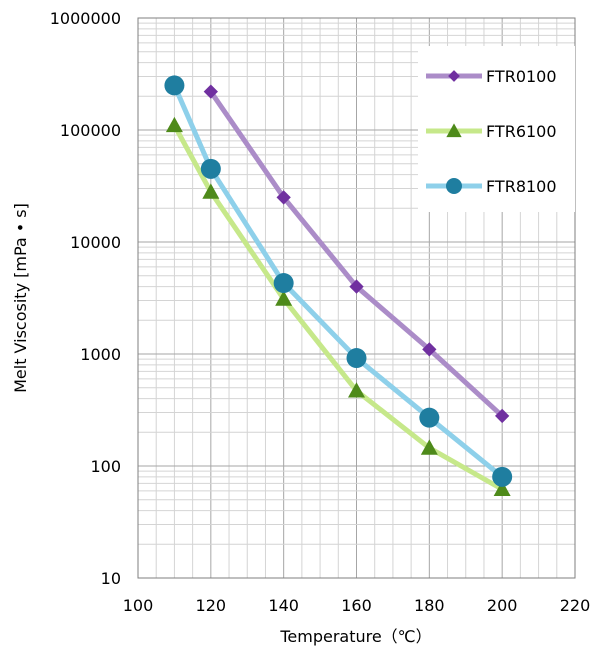 The height and width of the screenshot is (650, 603). I want to click on legend-item: FTR0100, so click(491, 76).